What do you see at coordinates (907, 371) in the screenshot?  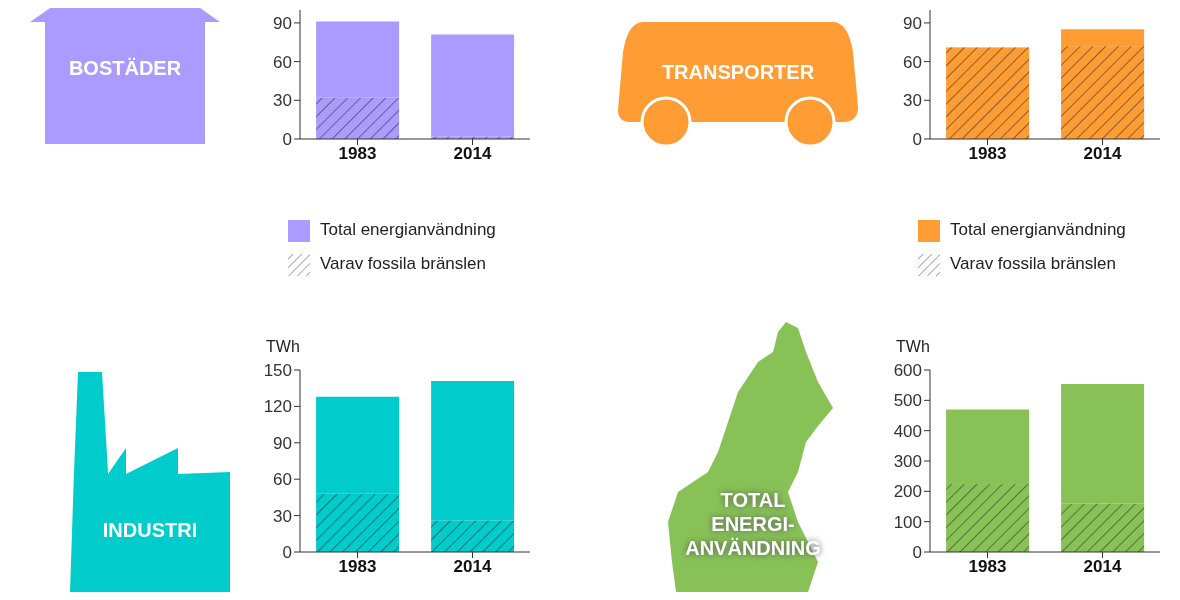 I see `y-tick-label: 600` at bounding box center [907, 371].